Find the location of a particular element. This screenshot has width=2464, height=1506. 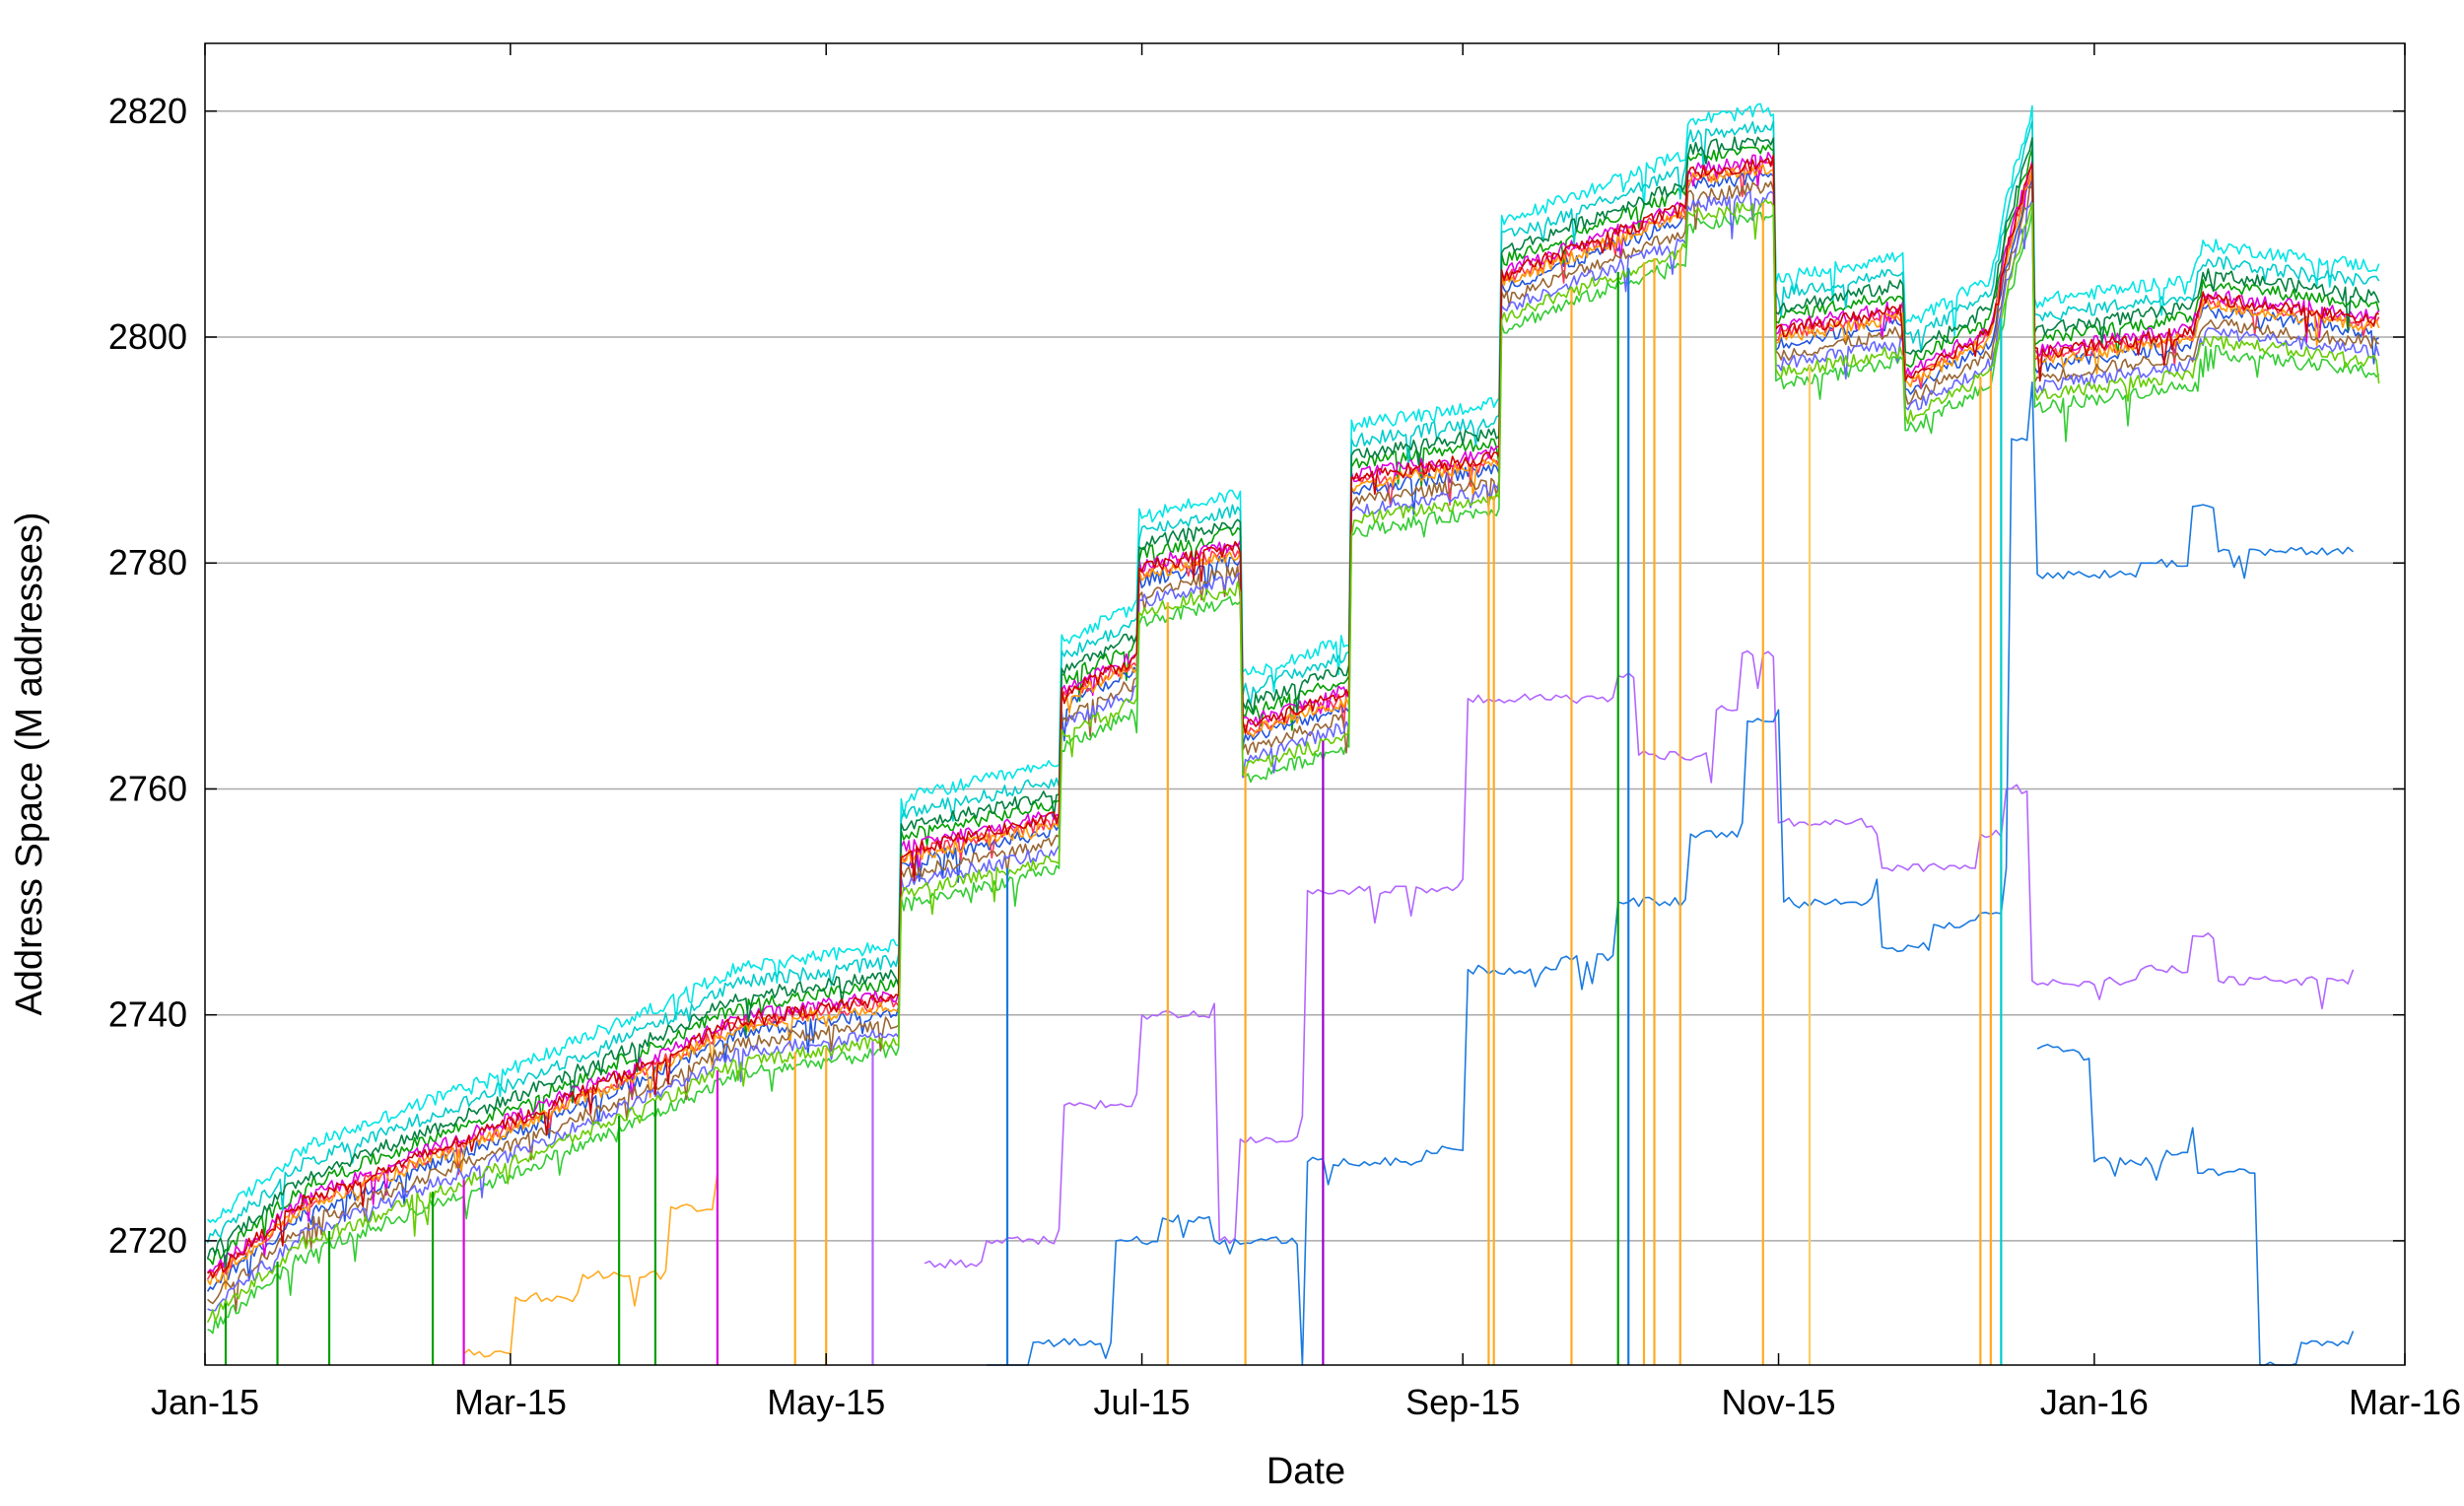

x-tick-label: Sep-15 is located at coordinates (1462, 1402).